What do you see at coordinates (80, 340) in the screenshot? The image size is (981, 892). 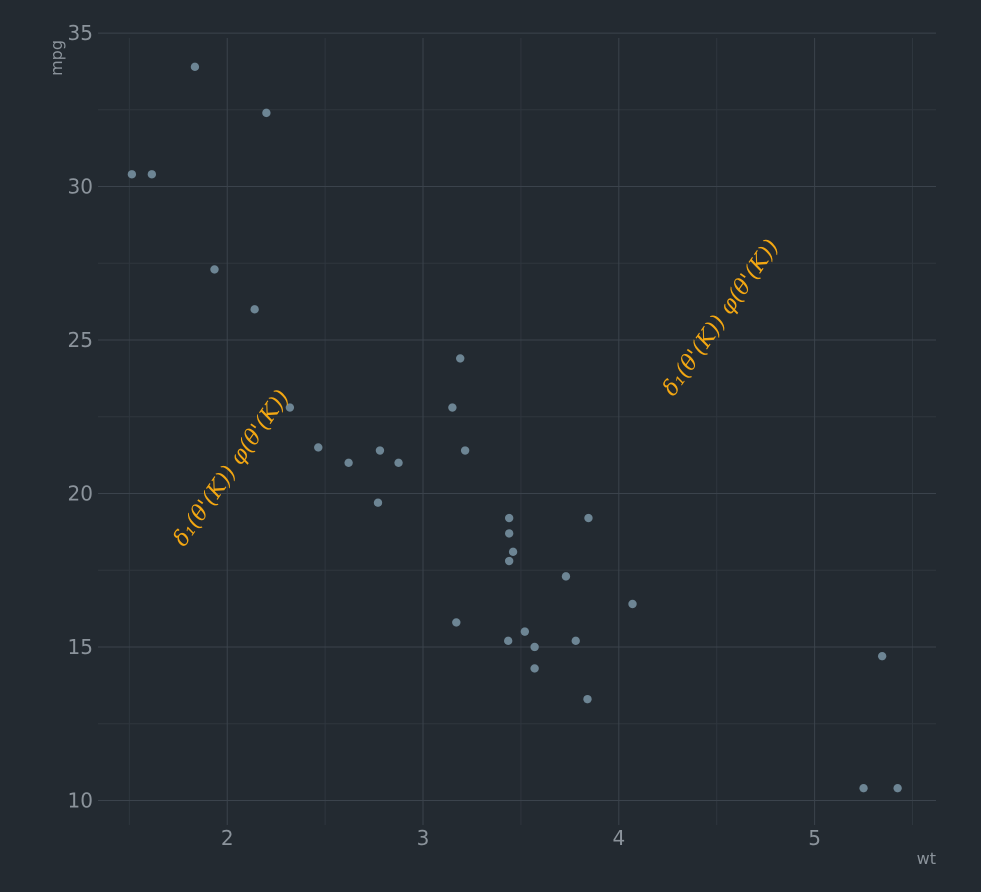 I see `y-tick-label: 25` at bounding box center [80, 340].